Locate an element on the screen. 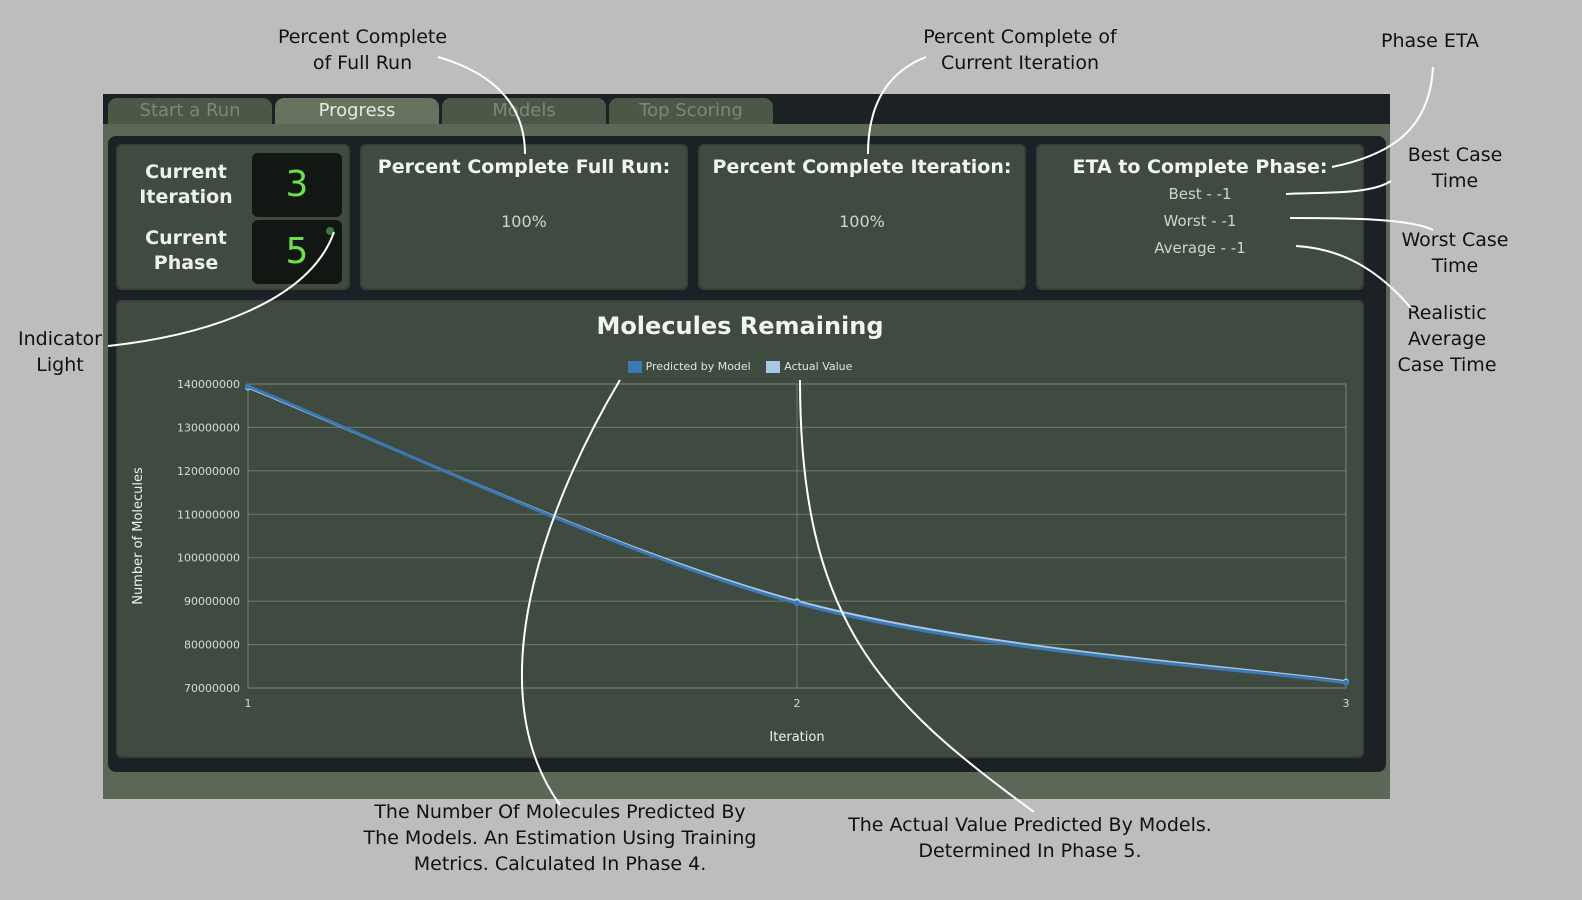 Image resolution: width=1582 pixels, height=900 pixels. chart-legend: Predicted by Model Actual Value is located at coordinates (740, 366).